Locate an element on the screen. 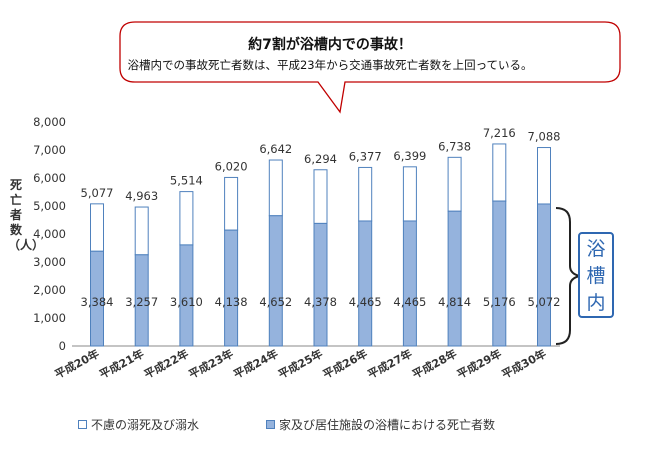 The image size is (660, 452). y-tick-label: 4,000 is located at coordinates (49, 234).